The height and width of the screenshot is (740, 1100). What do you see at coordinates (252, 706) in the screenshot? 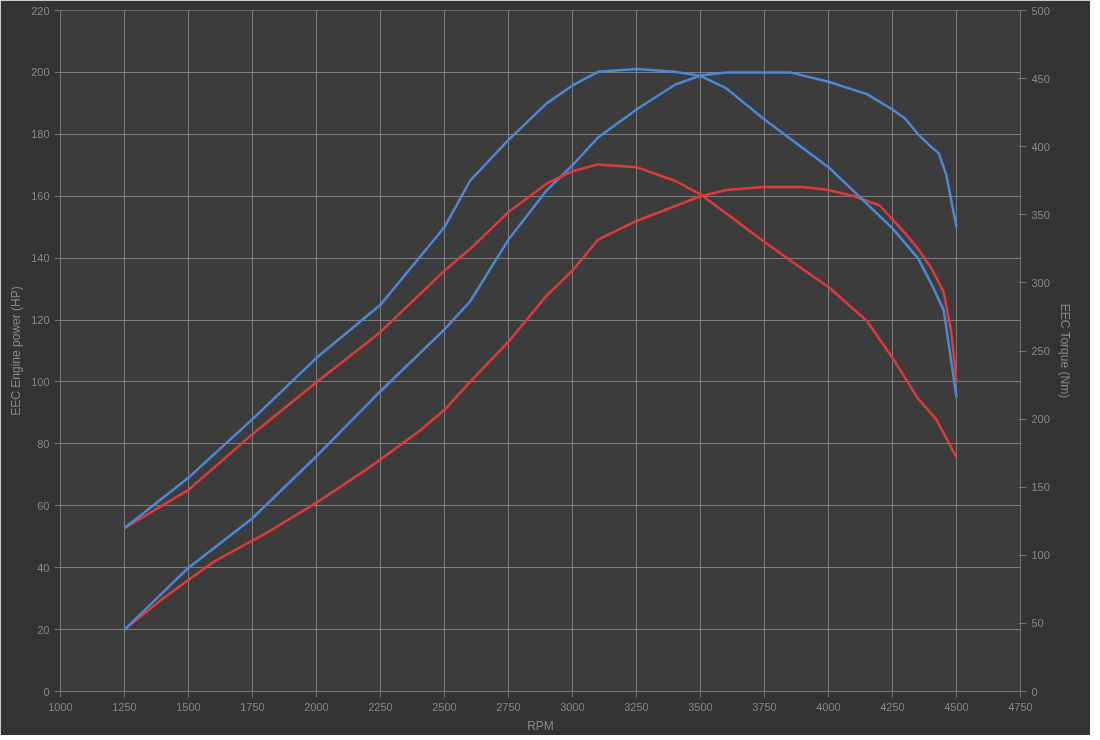
I see `x-tick-label: 1750` at bounding box center [252, 706].